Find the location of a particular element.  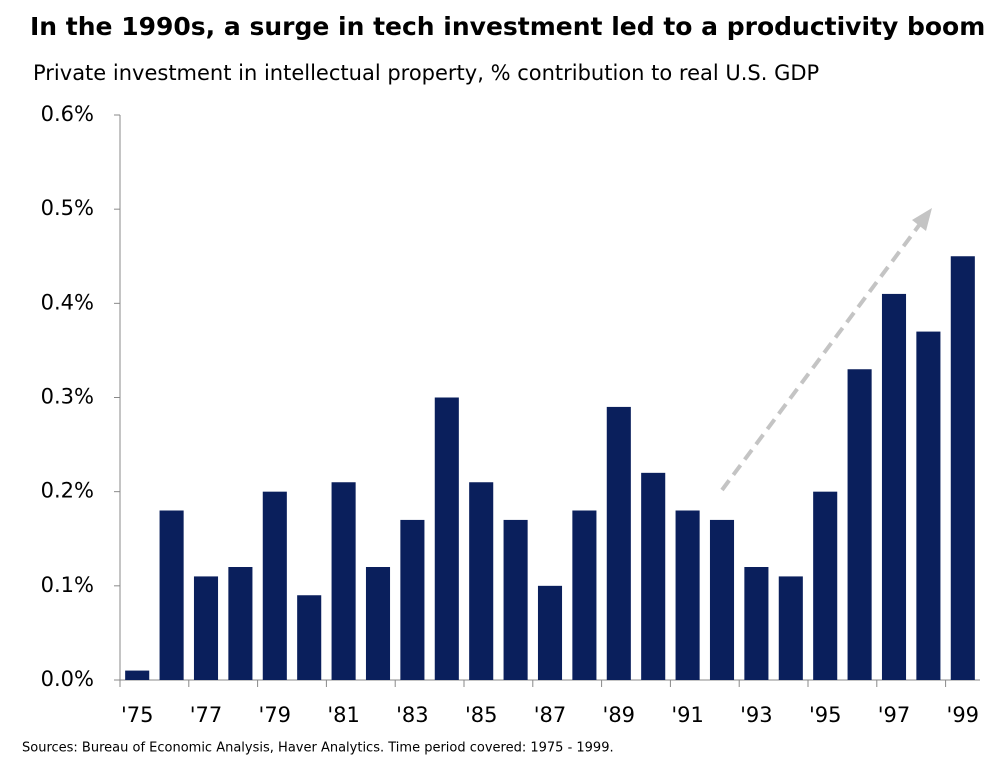

x-tick-label: '89 is located at coordinates (619, 715).